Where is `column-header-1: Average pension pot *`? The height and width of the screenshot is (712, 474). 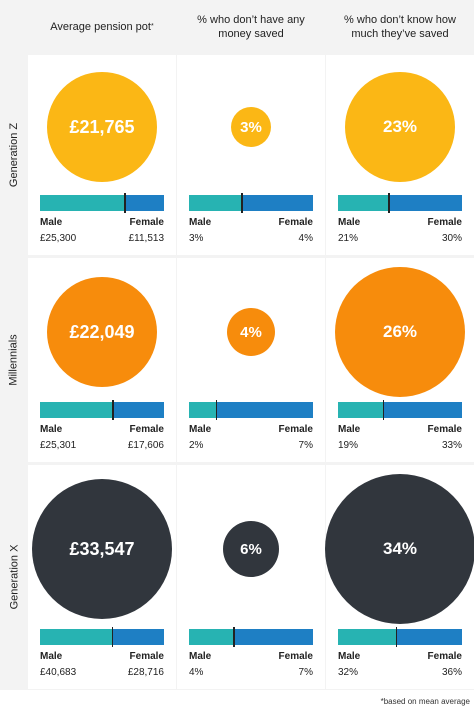 column-header-1: Average pension pot * is located at coordinates (102, 27).